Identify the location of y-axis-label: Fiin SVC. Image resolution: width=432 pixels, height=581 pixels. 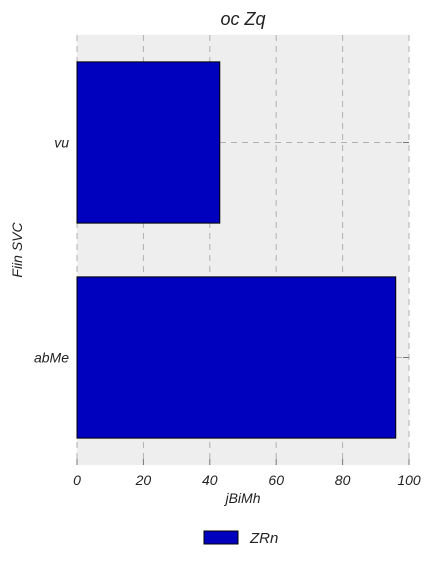
(17, 249).